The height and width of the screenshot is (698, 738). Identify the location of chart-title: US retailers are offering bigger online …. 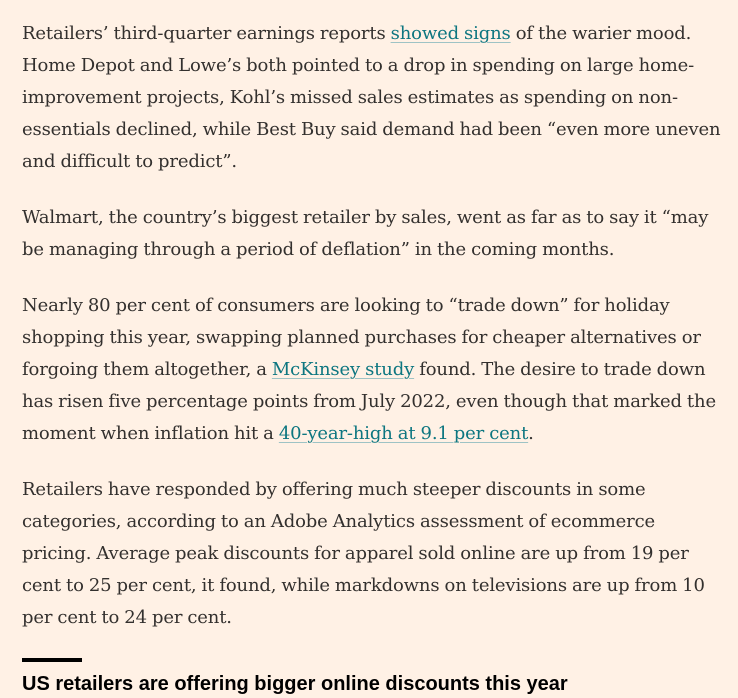
(295, 684).